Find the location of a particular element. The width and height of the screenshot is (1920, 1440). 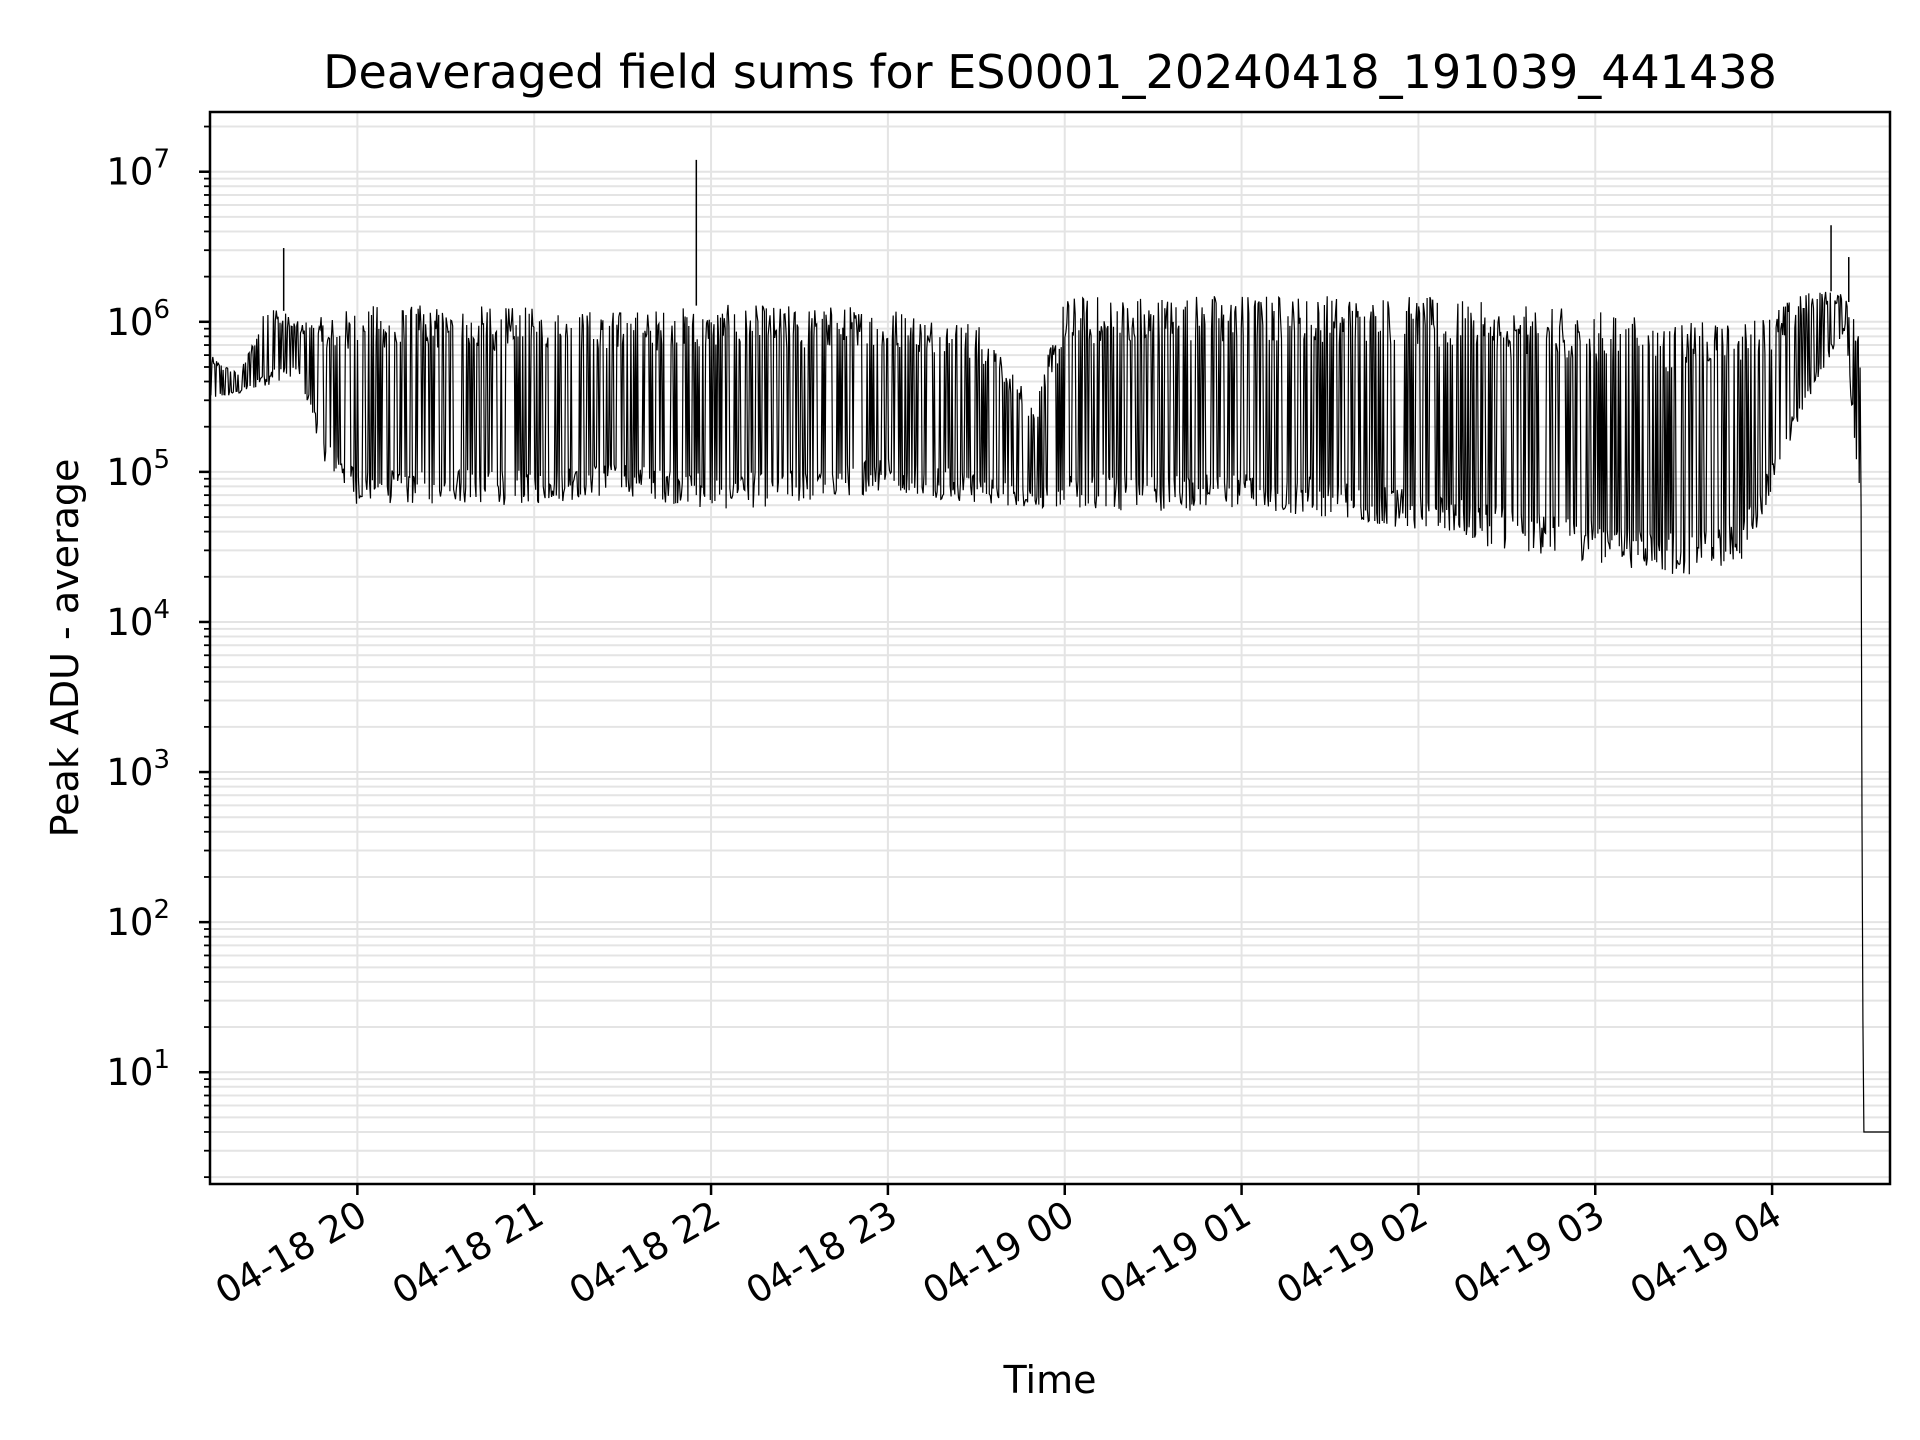

y-tick-label: 10¹ is located at coordinates (138, 1069).